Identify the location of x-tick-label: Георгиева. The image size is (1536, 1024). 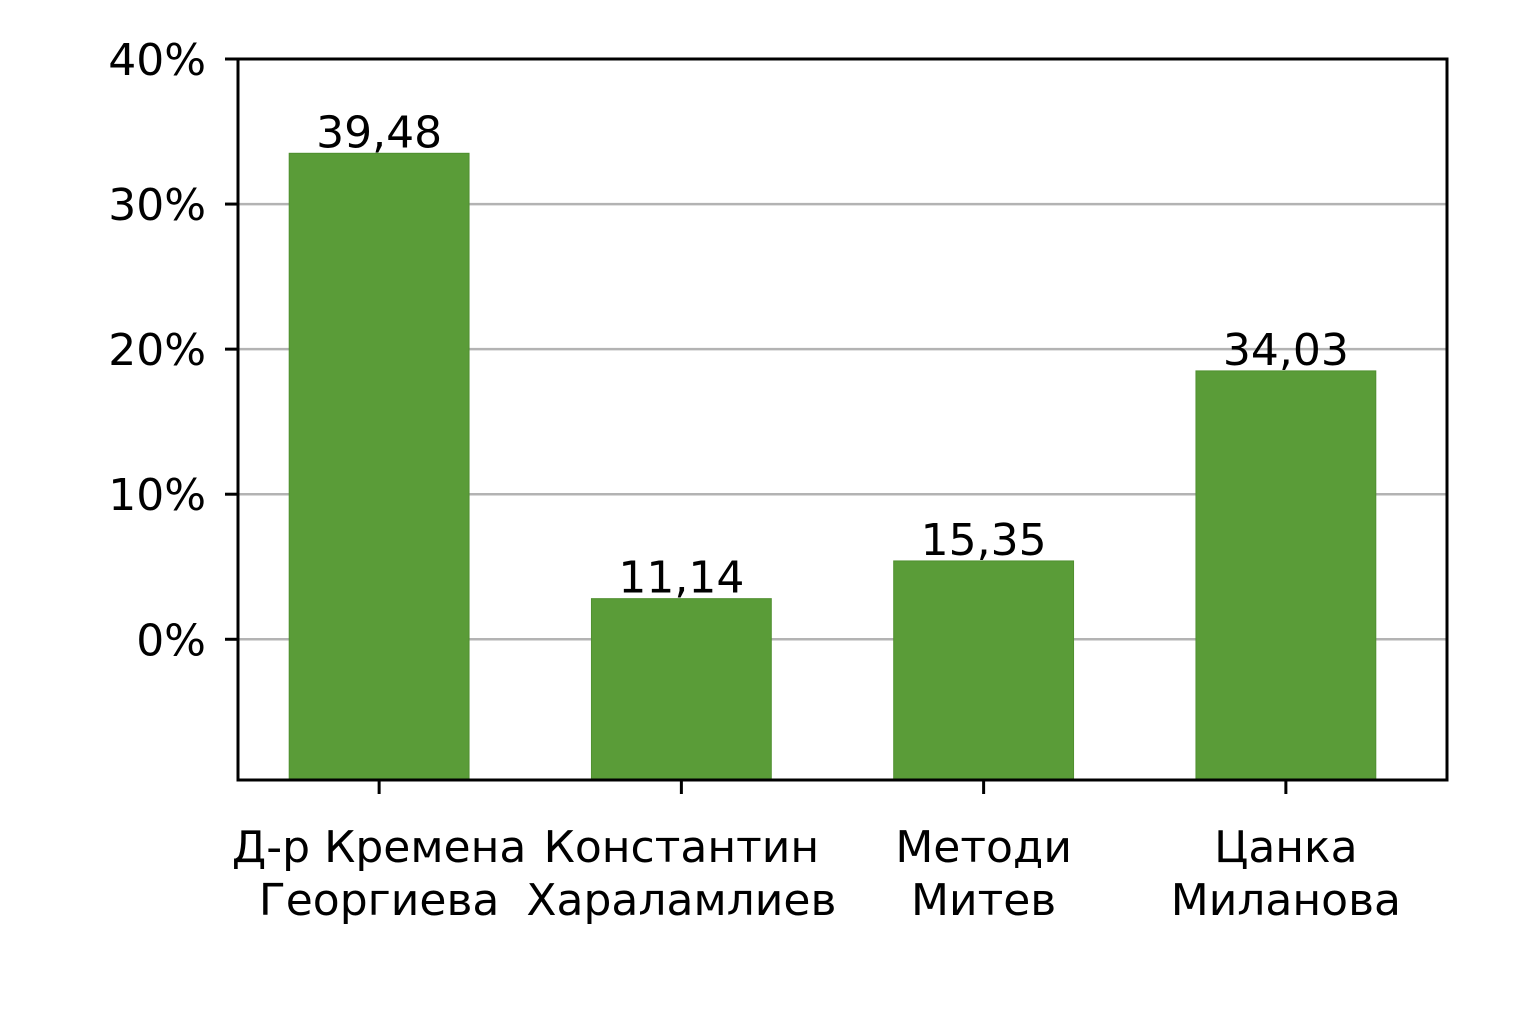
(379, 900).